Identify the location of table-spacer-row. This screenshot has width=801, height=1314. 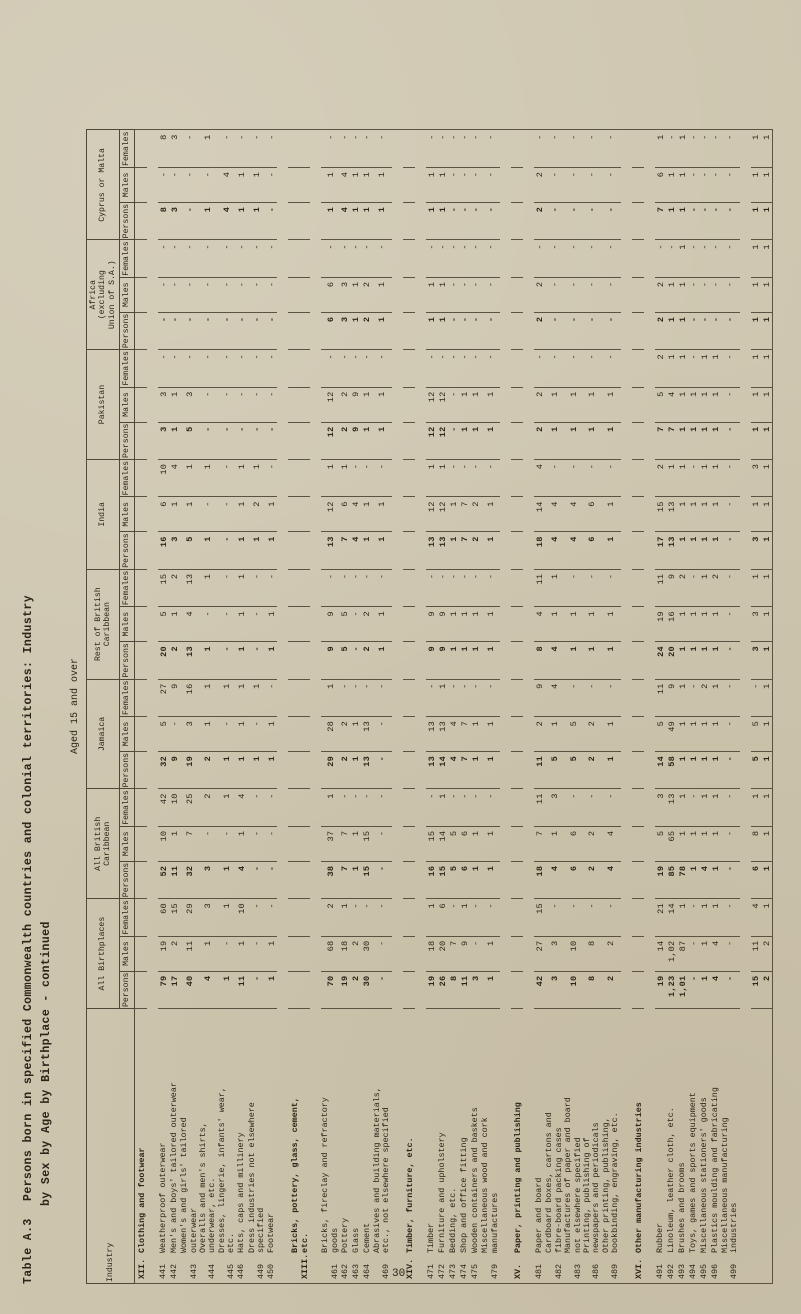
(745, 707).